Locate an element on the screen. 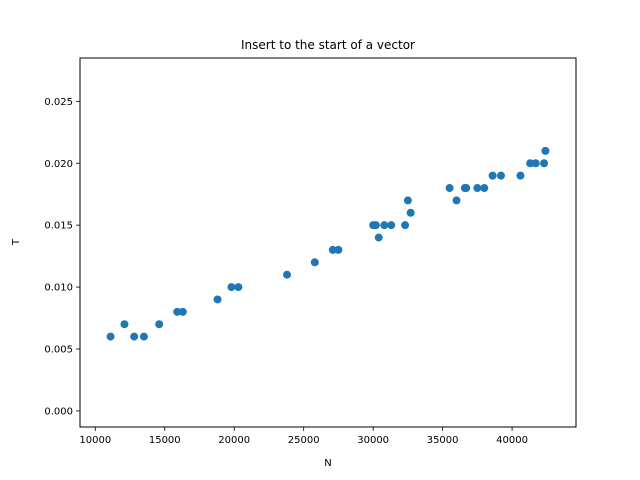 The image size is (640, 480). x-tick-label: 10000 is located at coordinates (95, 440).